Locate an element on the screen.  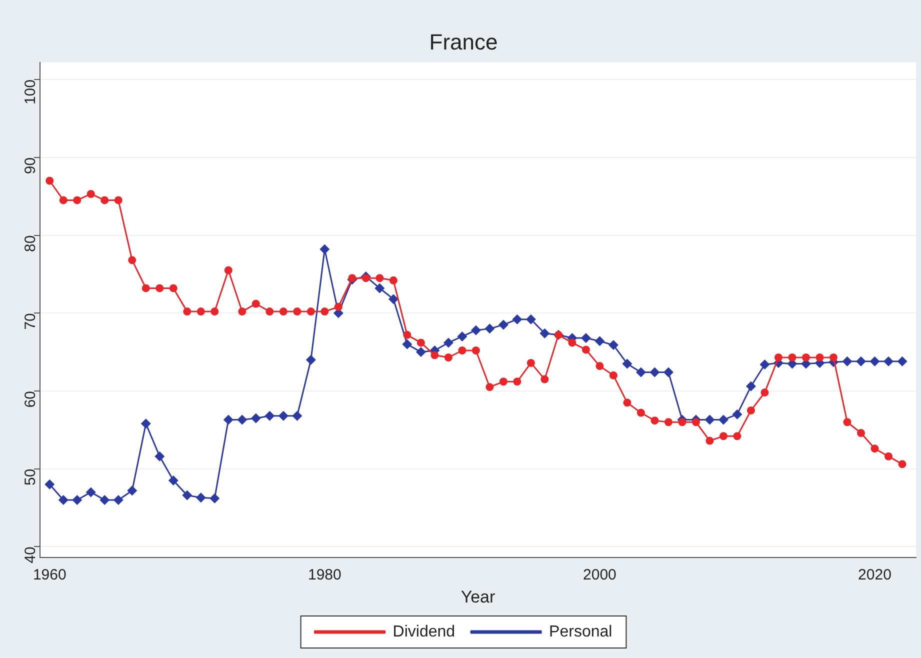
chart-title: France is located at coordinates (463, 41).